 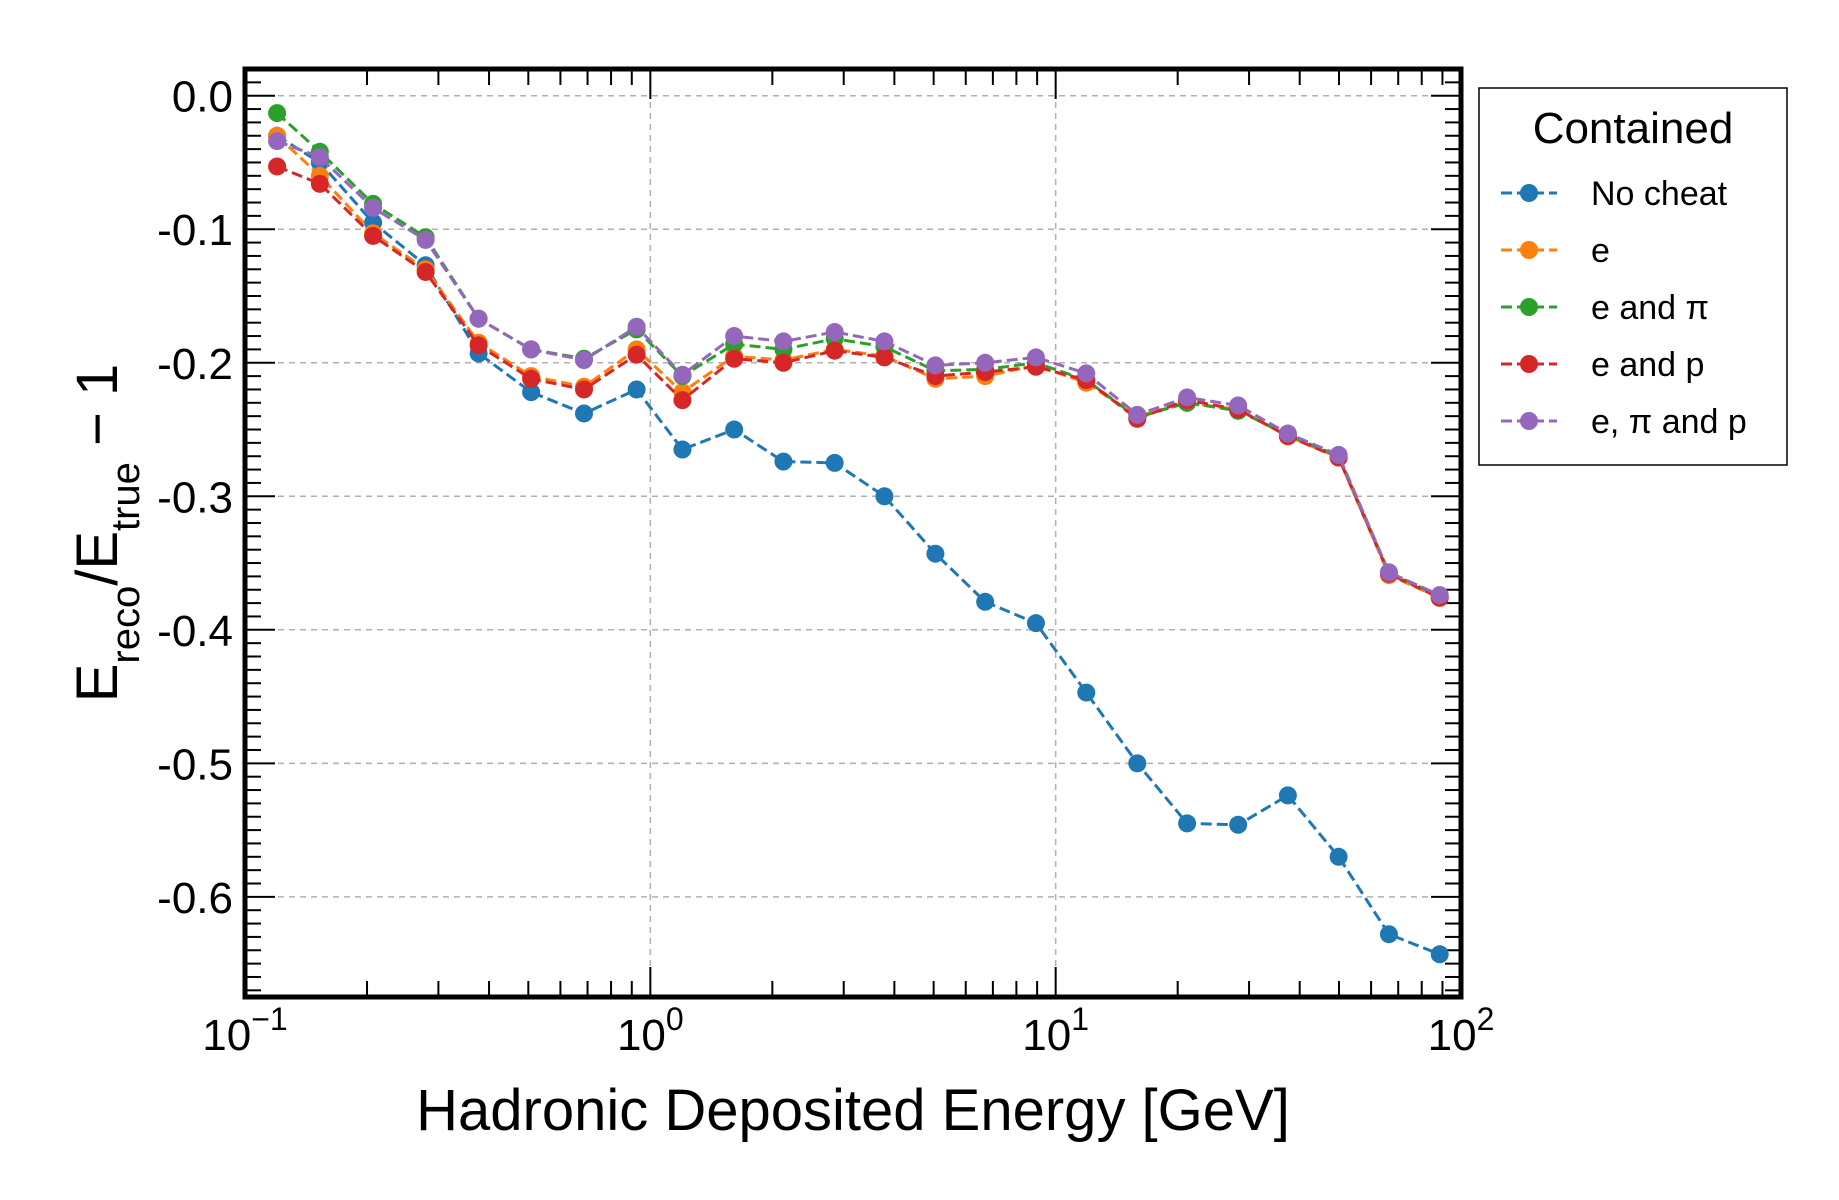 I want to click on x-tick-label: 10¹, so click(x=1055, y=1030).